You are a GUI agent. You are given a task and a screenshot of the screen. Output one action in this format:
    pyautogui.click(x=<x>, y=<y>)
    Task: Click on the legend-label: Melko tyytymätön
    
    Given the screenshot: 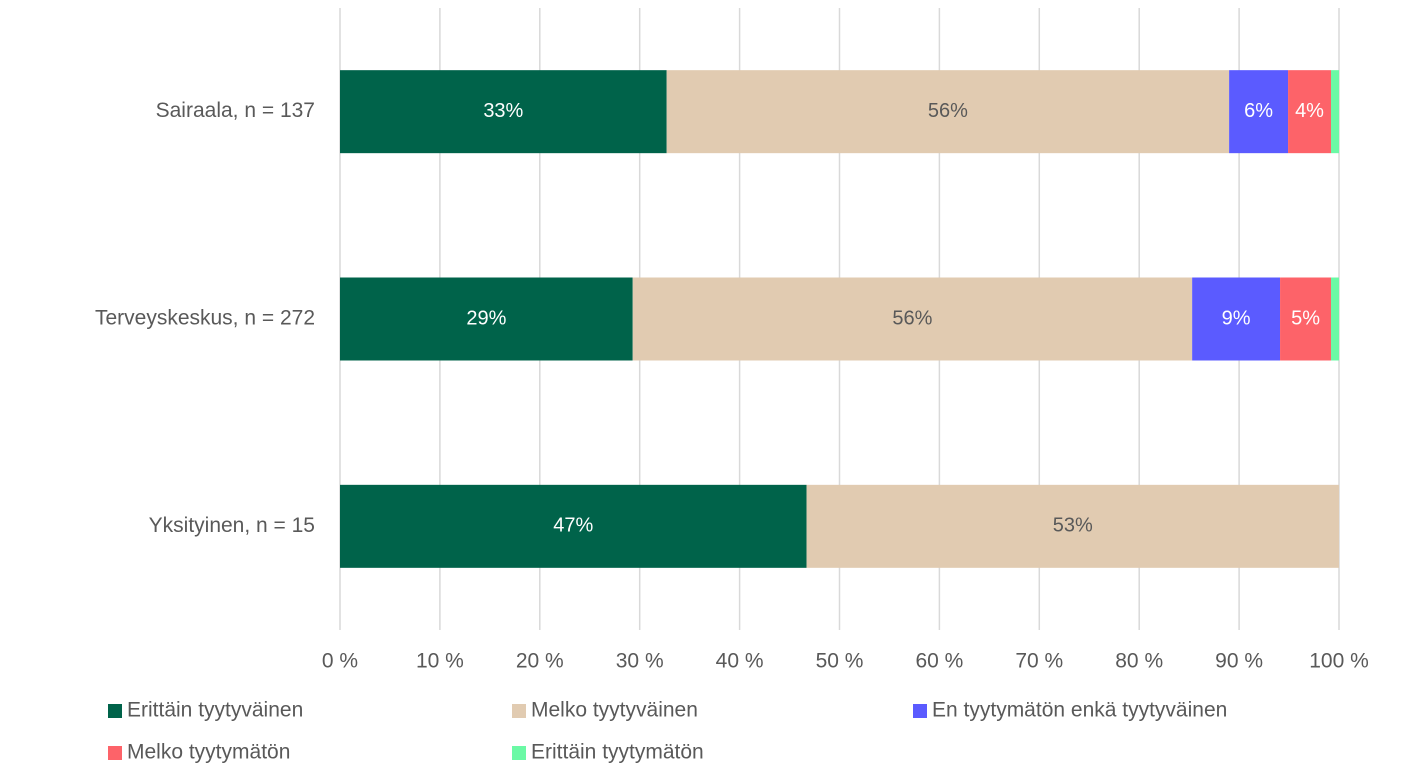 What is the action you would take?
    pyautogui.click(x=208, y=752)
    